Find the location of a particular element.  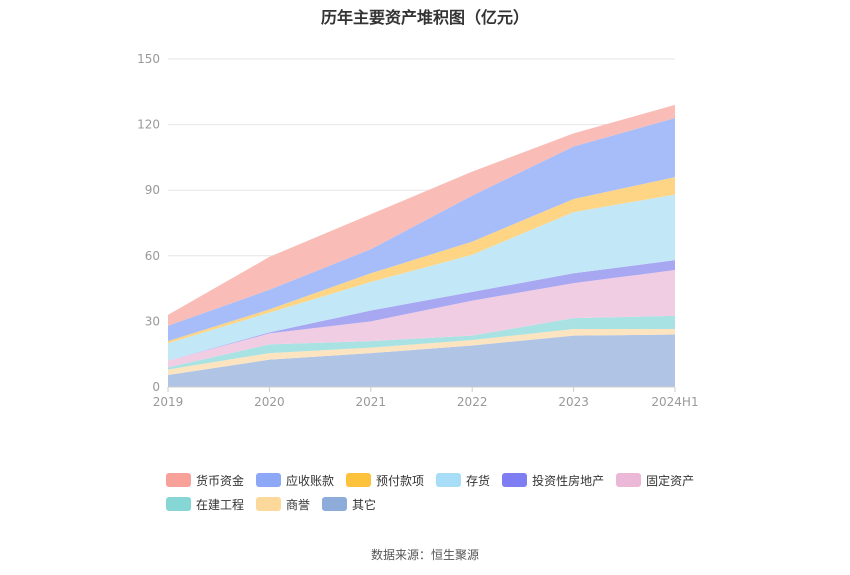

y-tick-label: 90 is located at coordinates (152, 190).